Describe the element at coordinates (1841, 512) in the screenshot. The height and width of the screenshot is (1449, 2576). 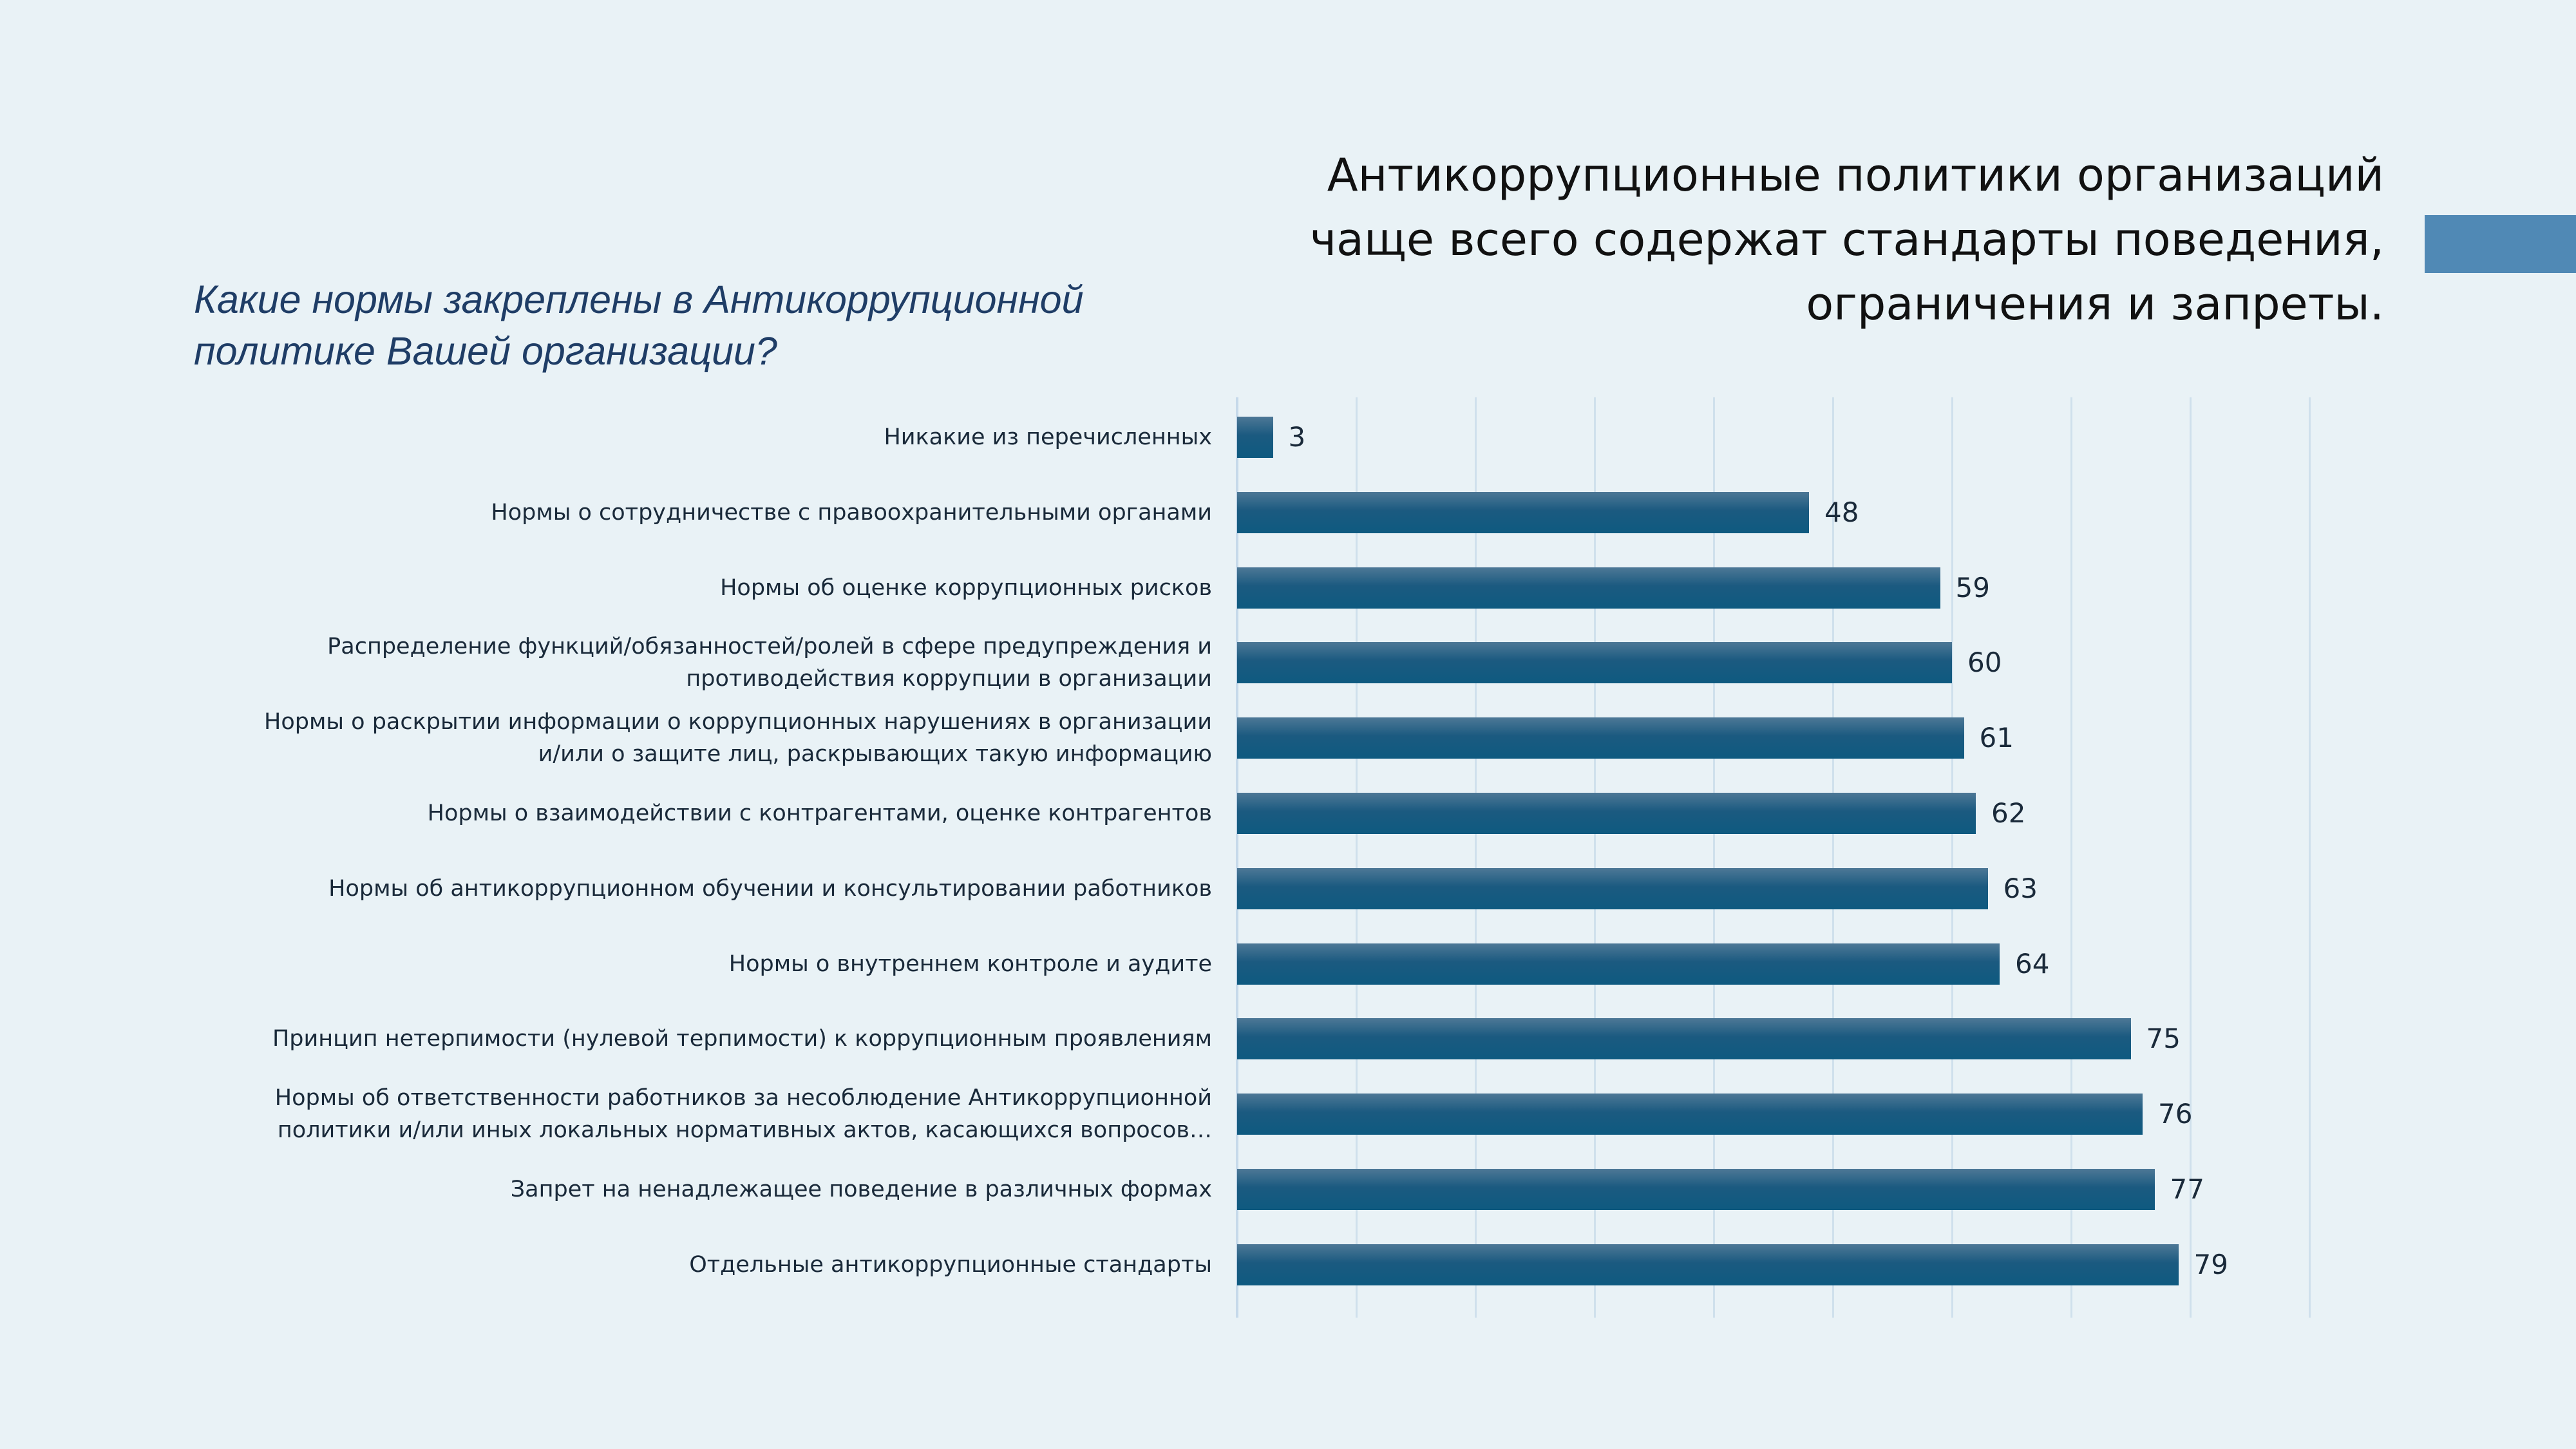
I see `data-label: 48` at that location.